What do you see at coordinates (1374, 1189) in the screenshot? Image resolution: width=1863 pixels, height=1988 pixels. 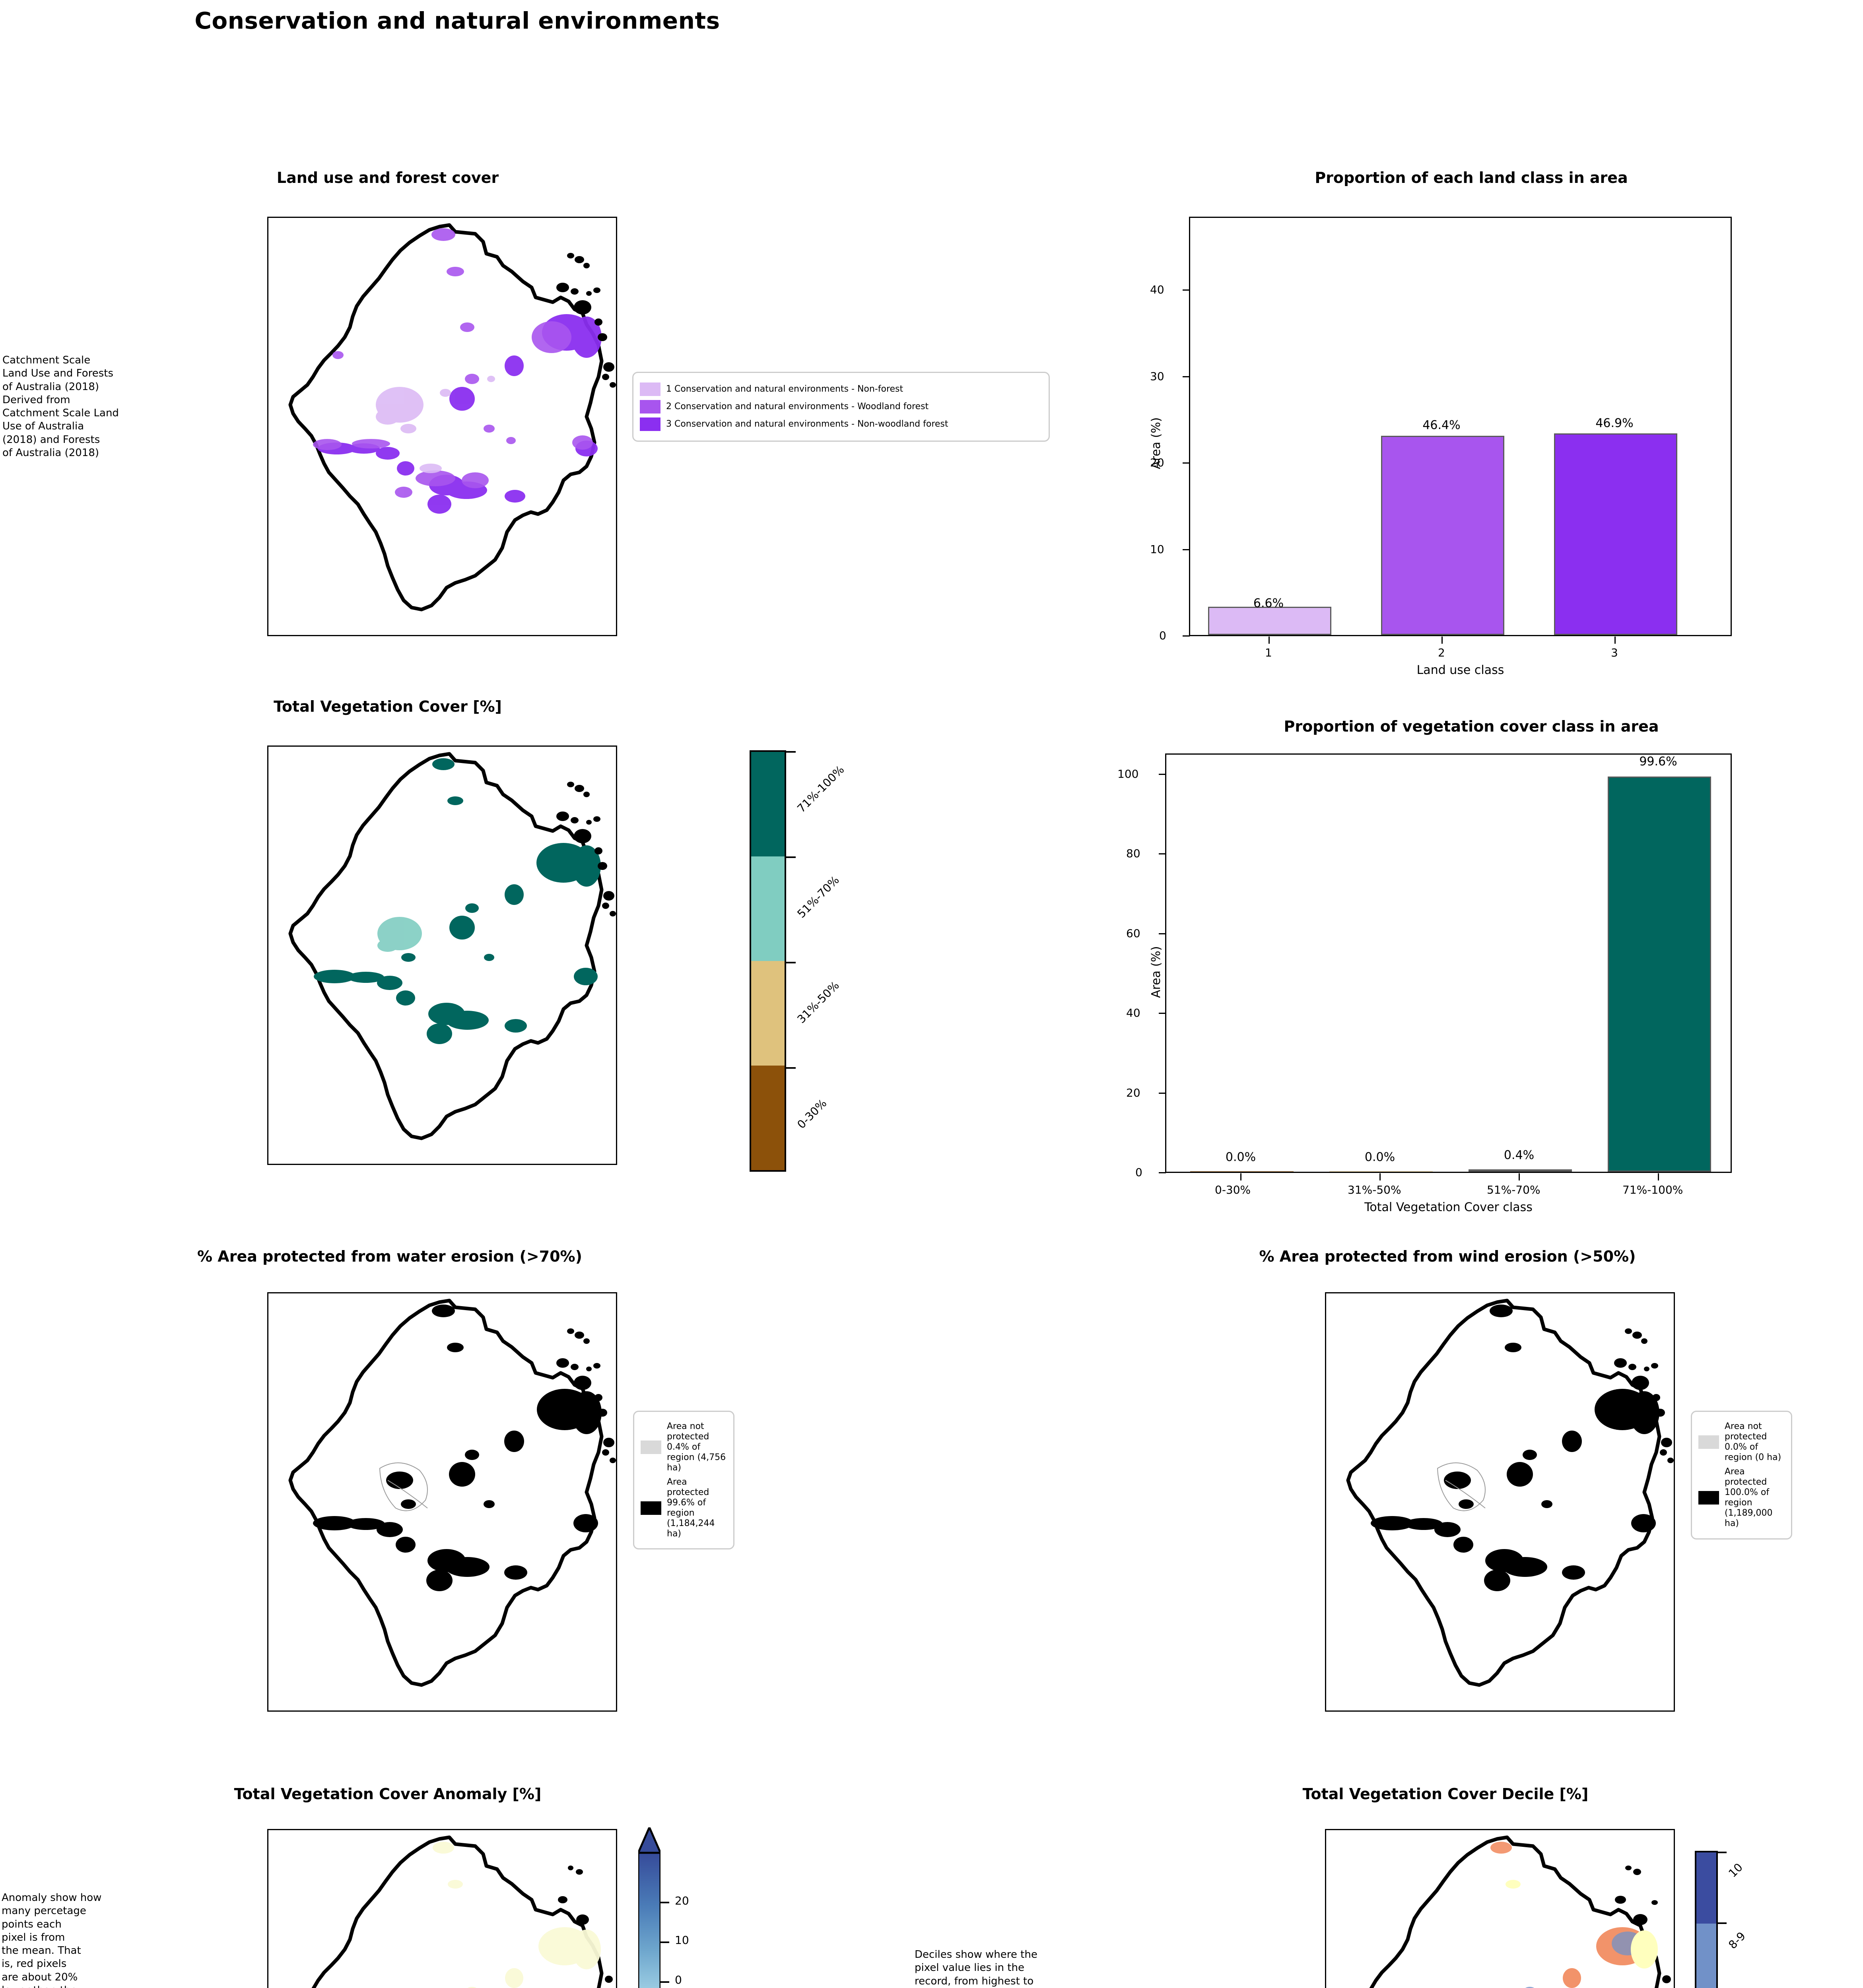 I see `xtick-veg-31-50: 31%-50%` at bounding box center [1374, 1189].